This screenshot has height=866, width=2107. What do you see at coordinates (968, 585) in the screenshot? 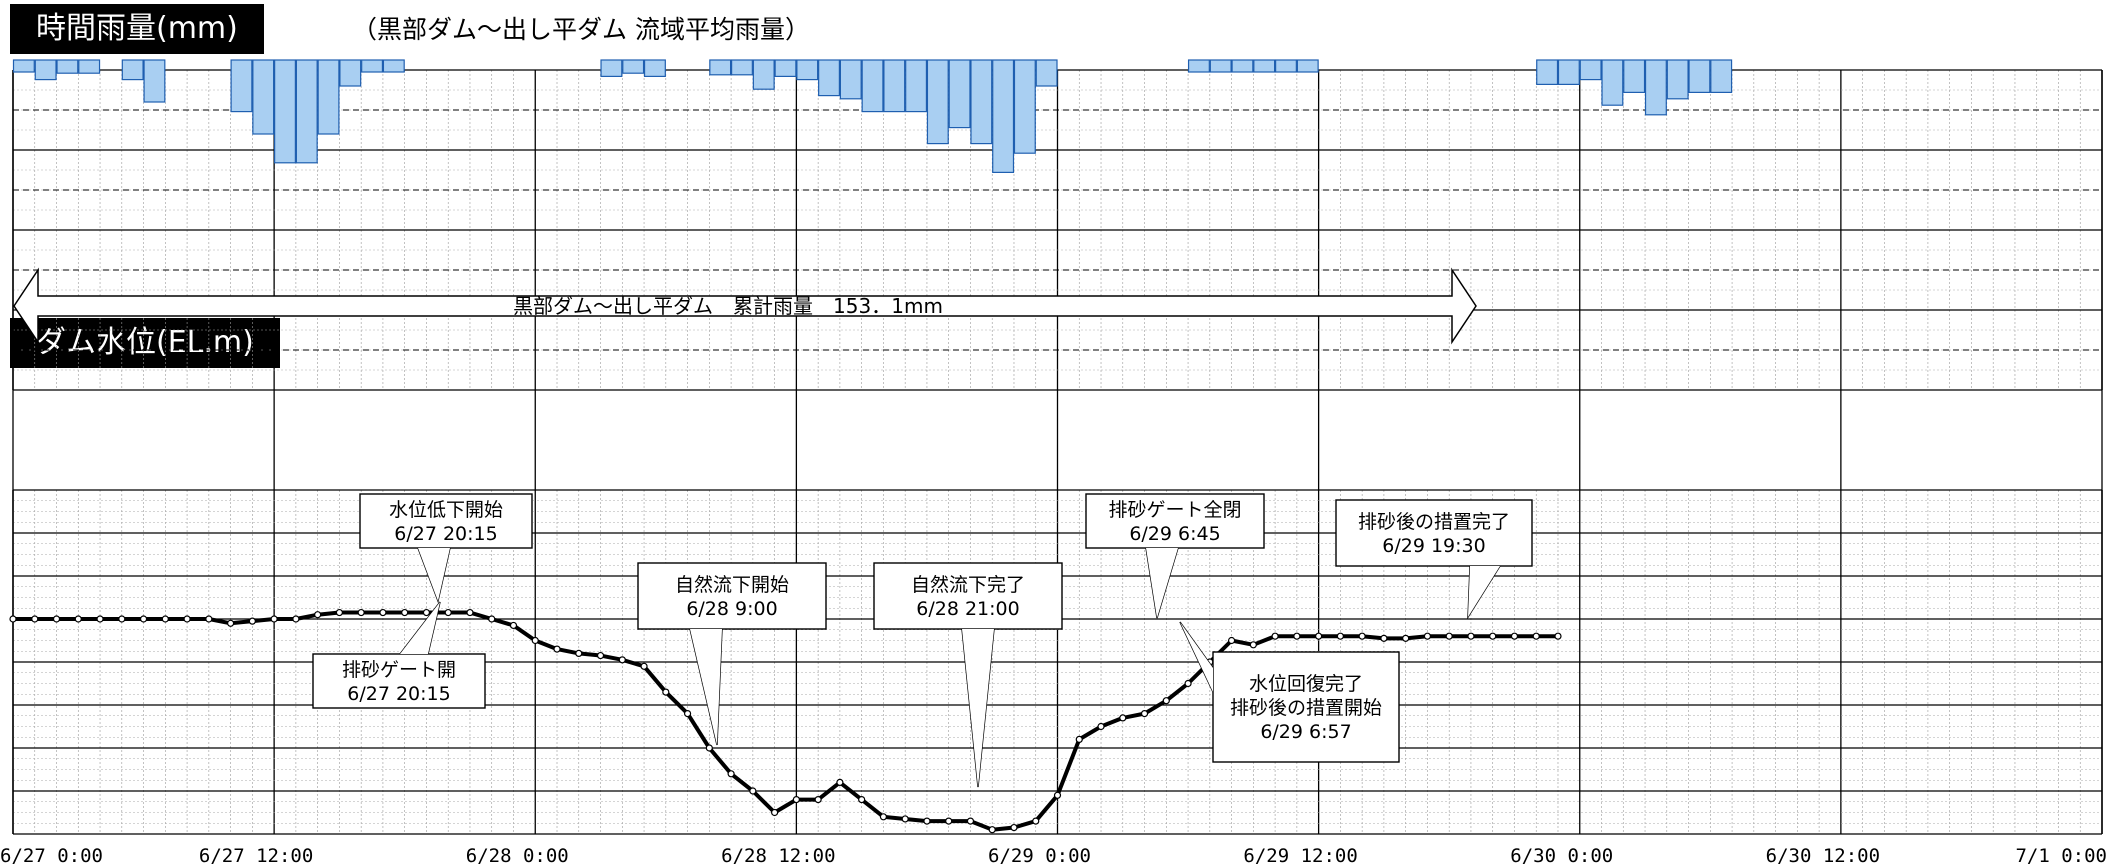
I see `callout-line-1: 自然流下完了` at bounding box center [968, 585].